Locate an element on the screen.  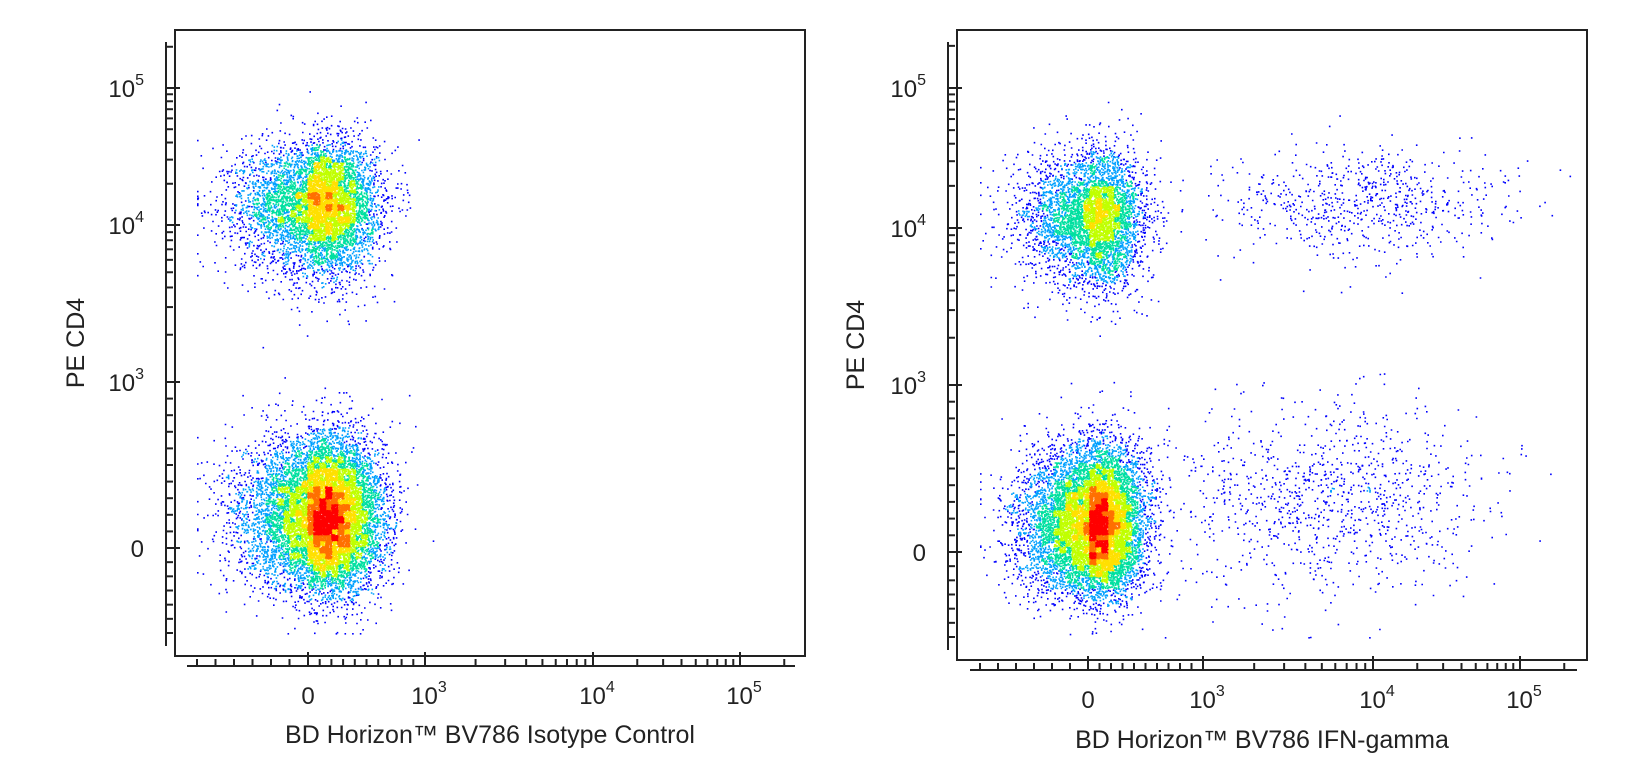
x-axis-title: BD Horizon™ BV786 IFN-gamma is located at coordinates (1262, 740).